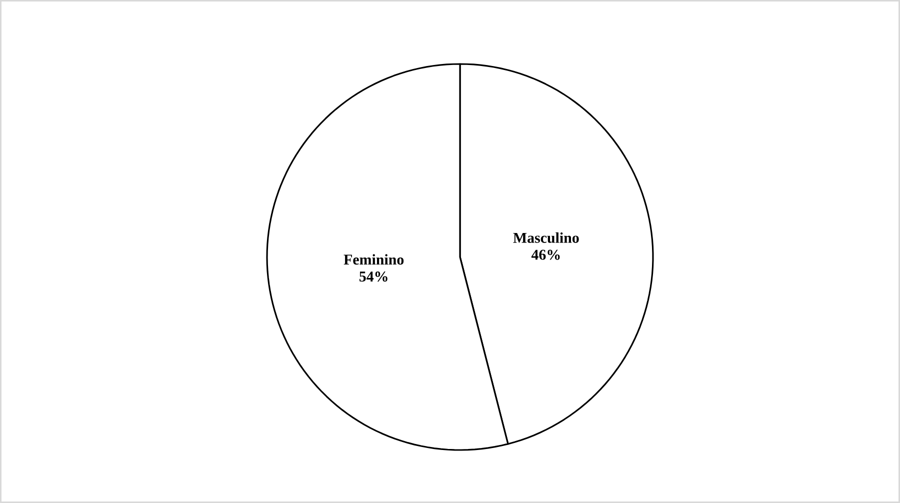 Image resolution: width=900 pixels, height=503 pixels. I want to click on slice-label: Feminino, so click(374, 259).